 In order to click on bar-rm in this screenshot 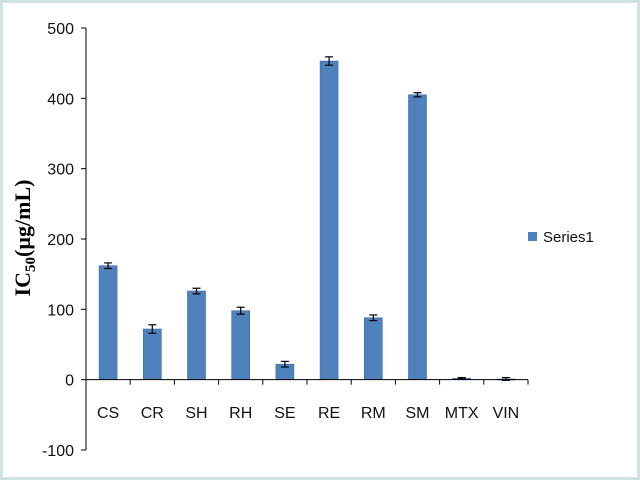, I will do `click(373, 348)`.